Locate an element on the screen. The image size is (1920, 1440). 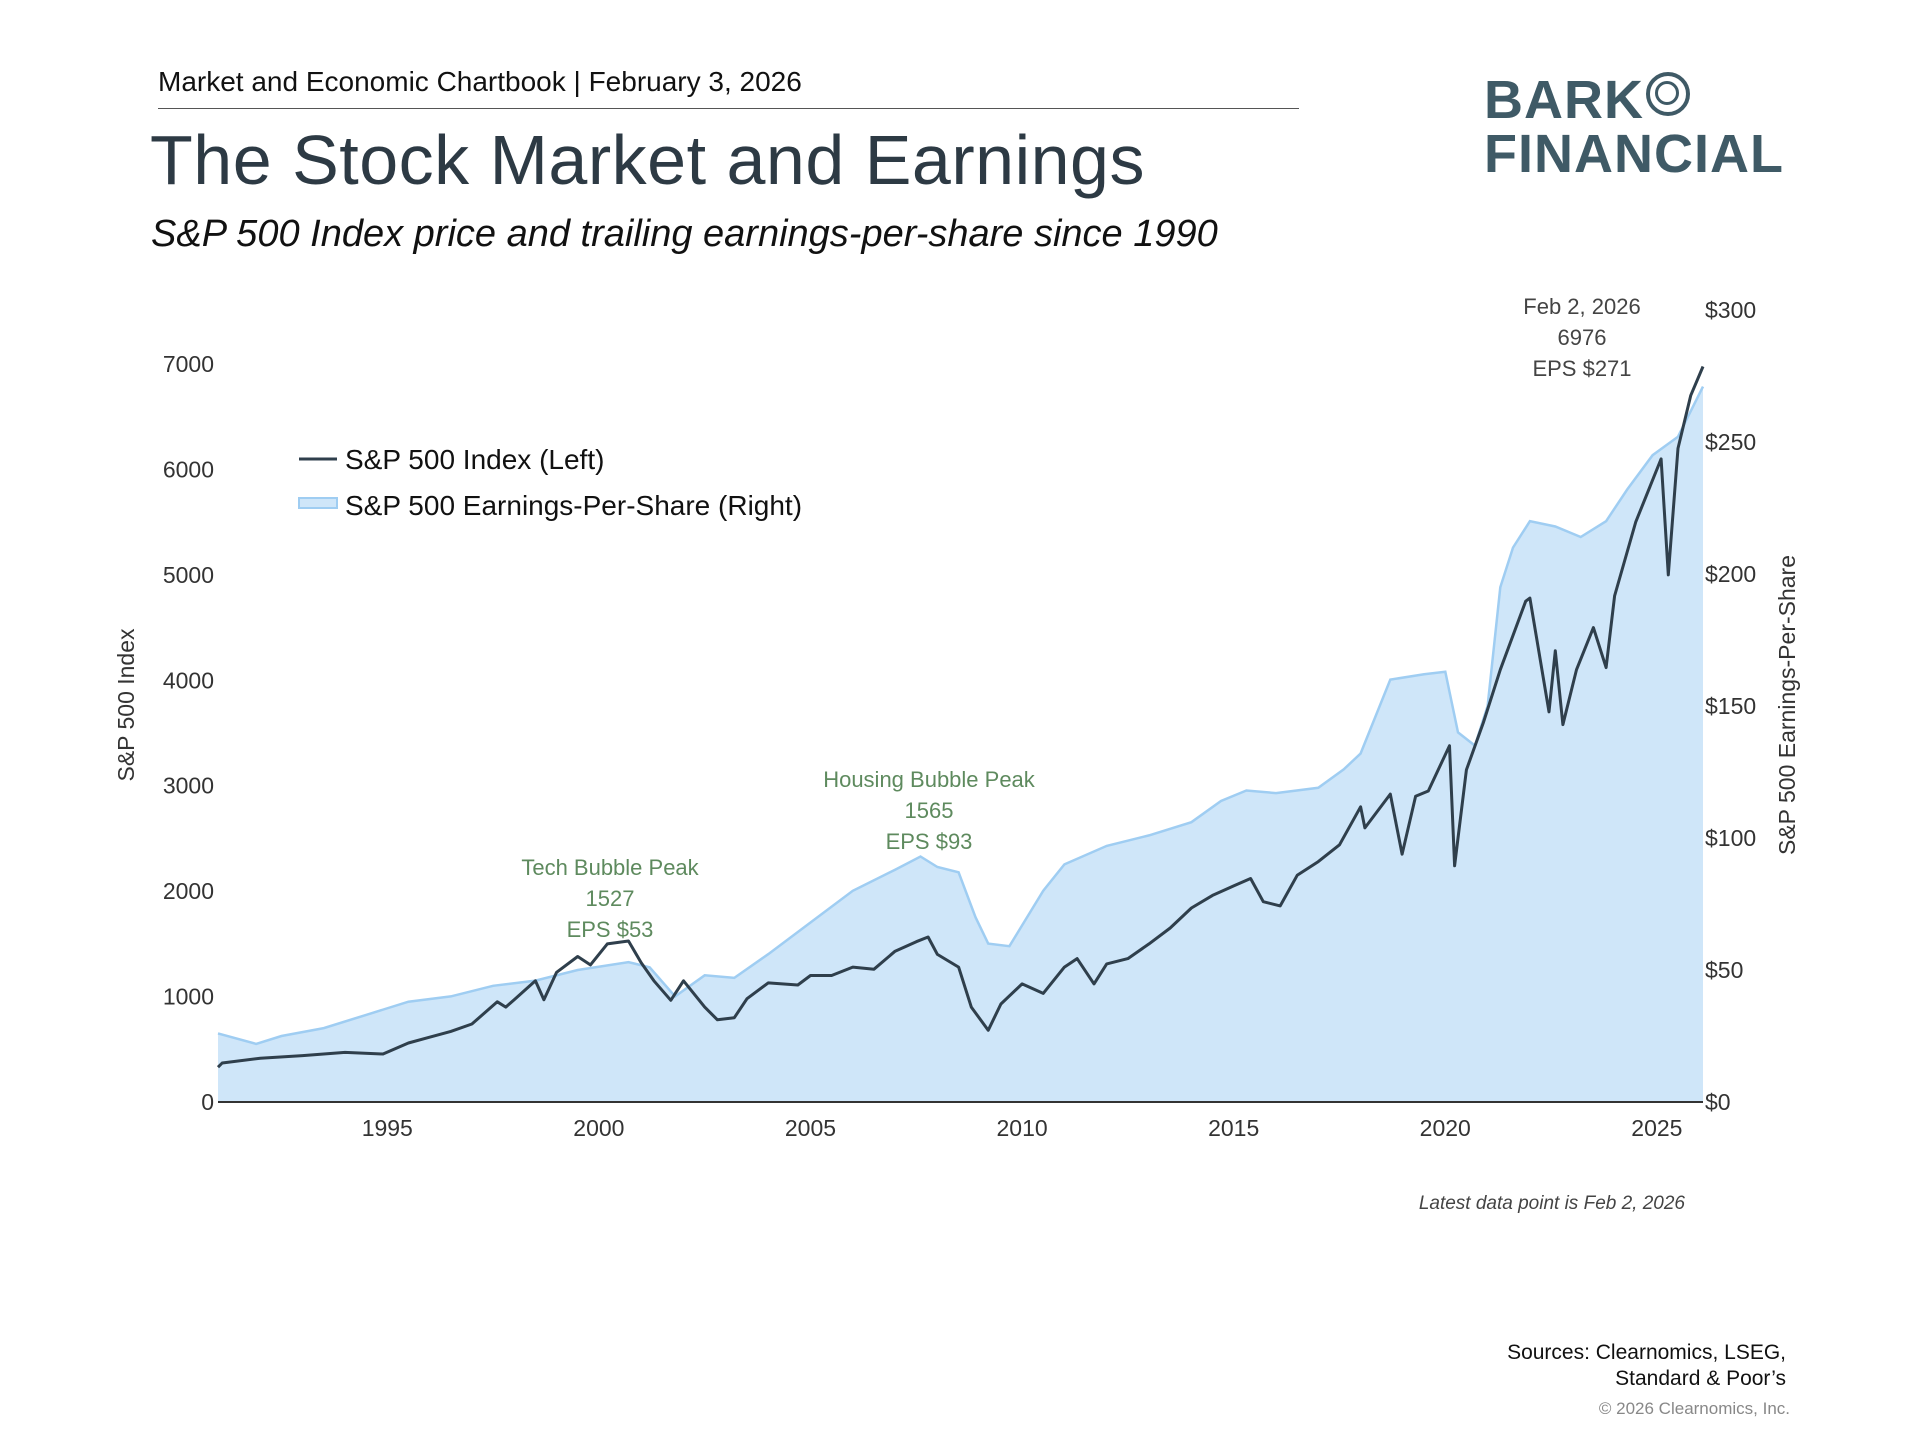
right-y-tick-label: $100 is located at coordinates (1730, 838).